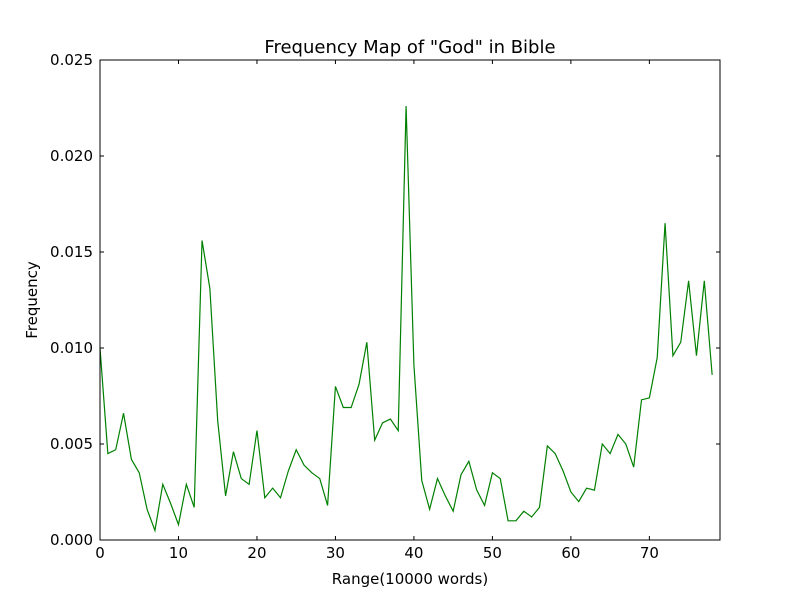 Image resolution: width=800 pixels, height=600 pixels. What do you see at coordinates (71, 348) in the screenshot?
I see `y-tick-label: 0.010` at bounding box center [71, 348].